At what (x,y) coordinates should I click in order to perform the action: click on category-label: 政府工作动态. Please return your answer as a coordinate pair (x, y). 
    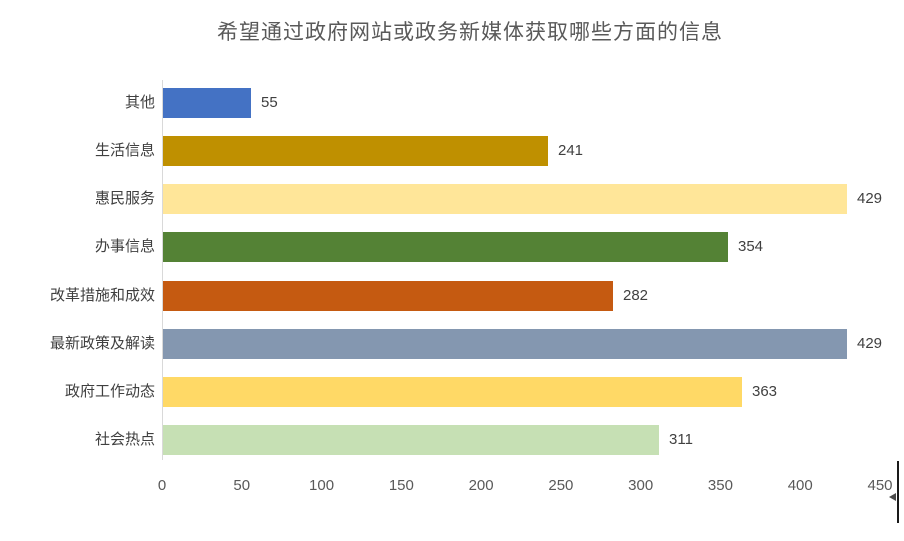
    Looking at the image, I should click on (109, 391).